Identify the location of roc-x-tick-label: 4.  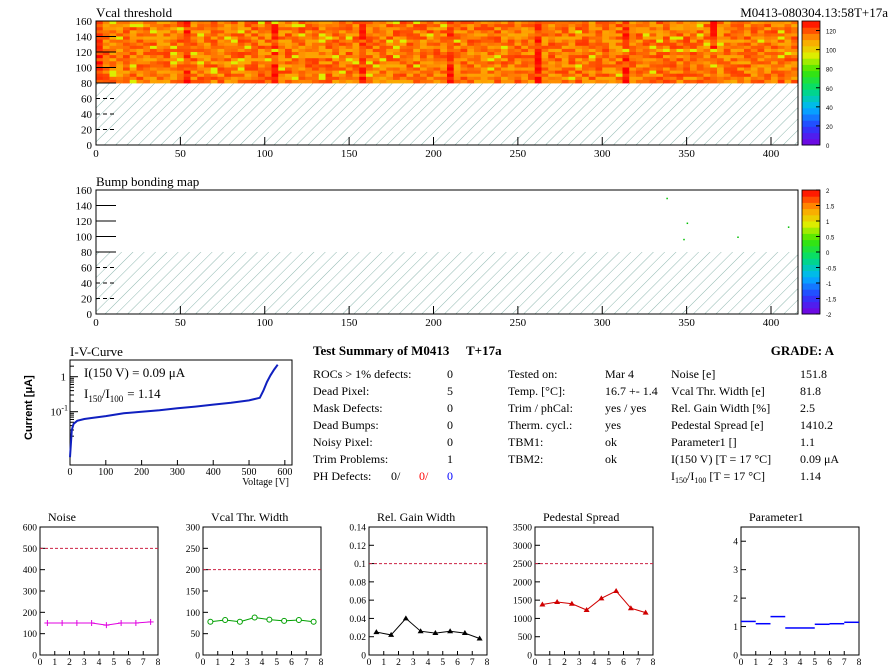
(99, 663).